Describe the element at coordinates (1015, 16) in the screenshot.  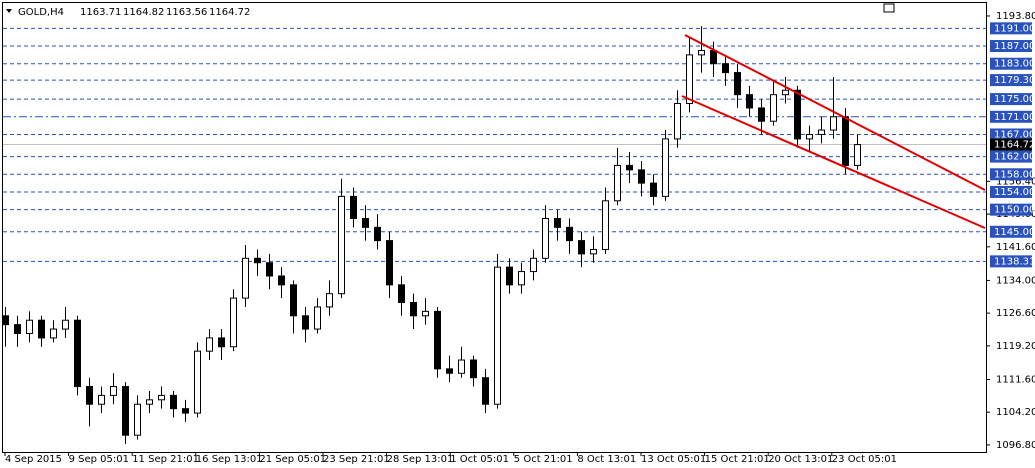
I see `y-tick-label: 1193.80` at that location.